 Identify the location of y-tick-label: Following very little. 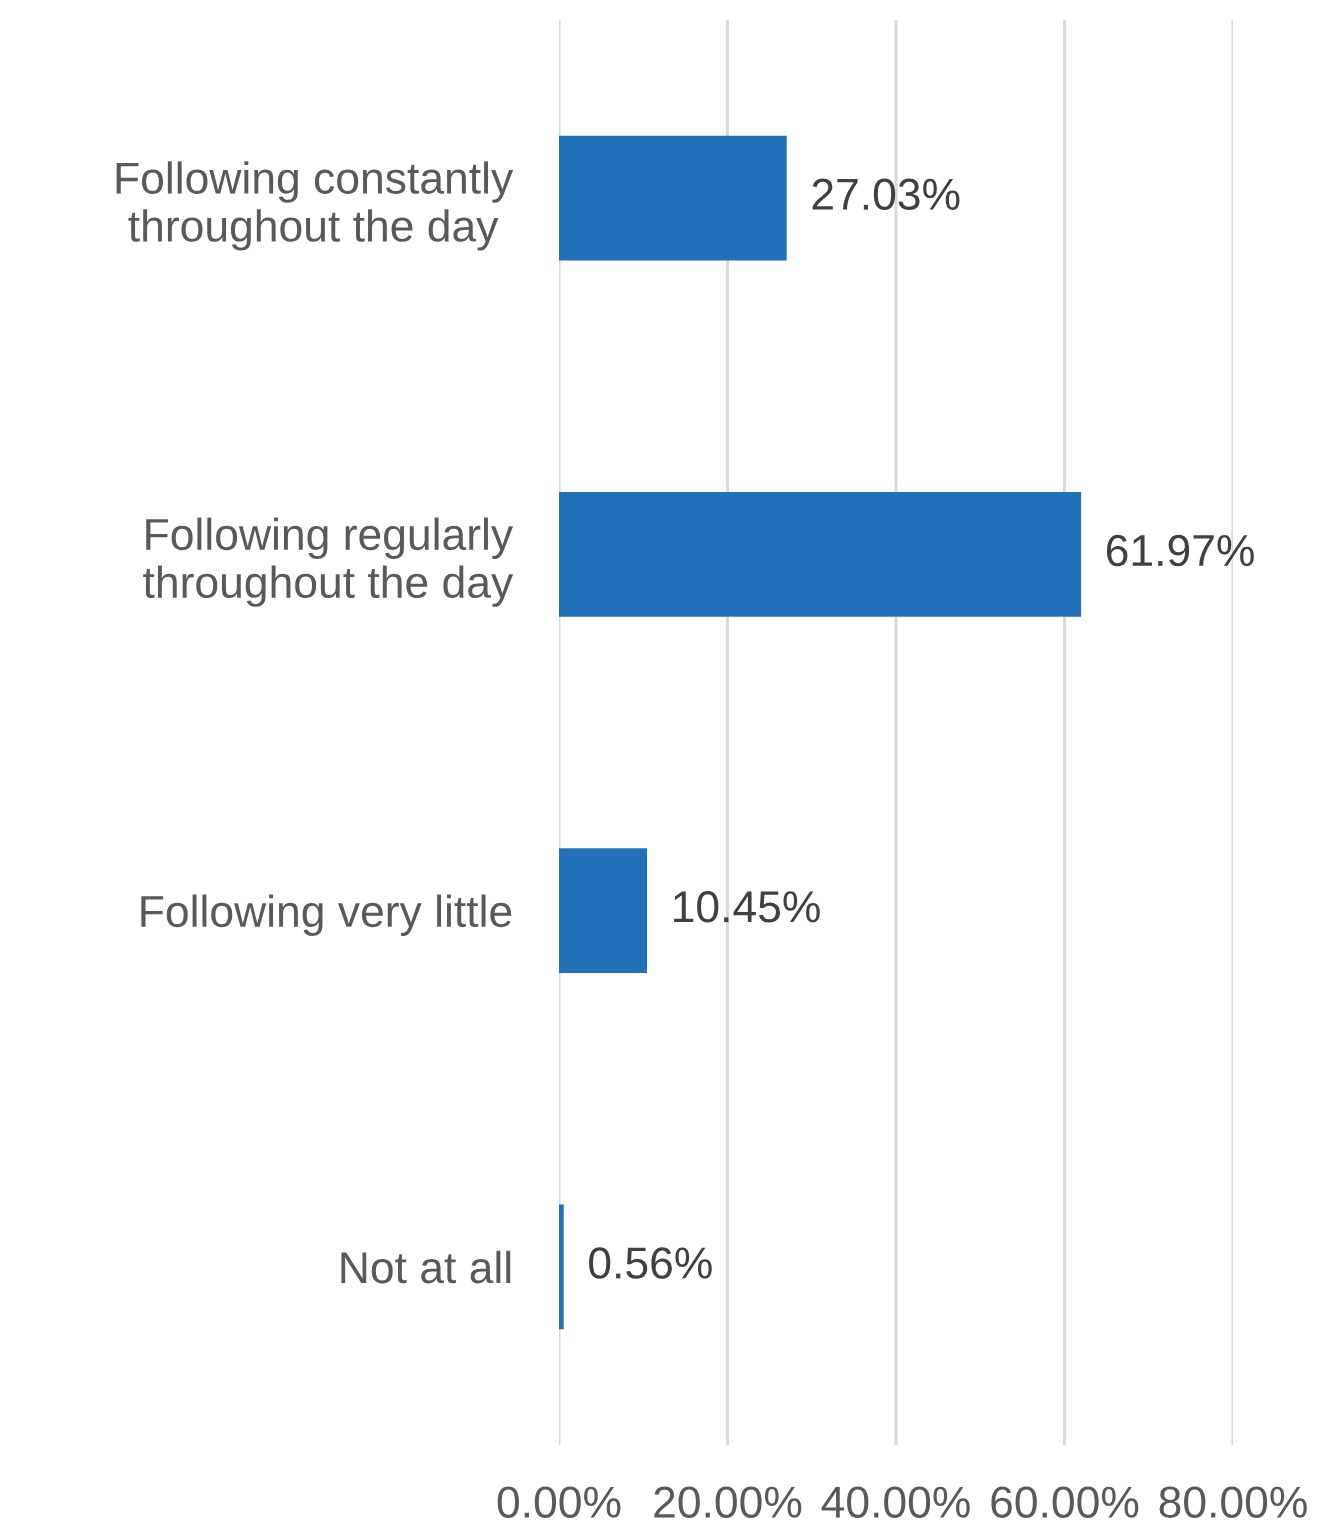
(326, 915).